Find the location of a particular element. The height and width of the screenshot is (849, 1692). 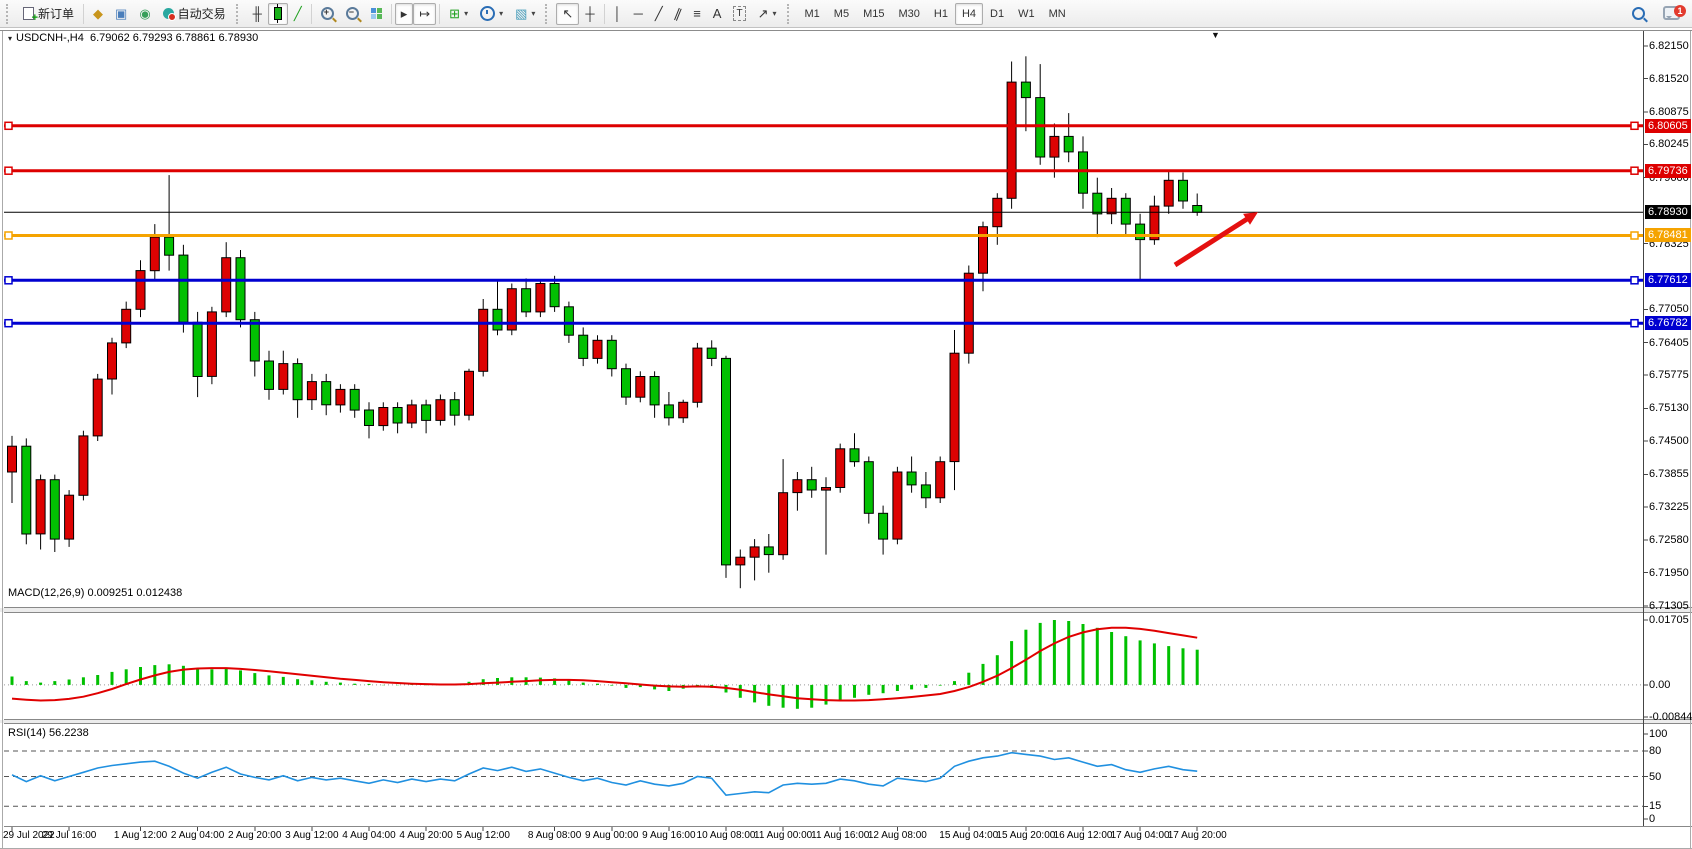

indicators-icon: ⊞ is located at coordinates (455, 13).